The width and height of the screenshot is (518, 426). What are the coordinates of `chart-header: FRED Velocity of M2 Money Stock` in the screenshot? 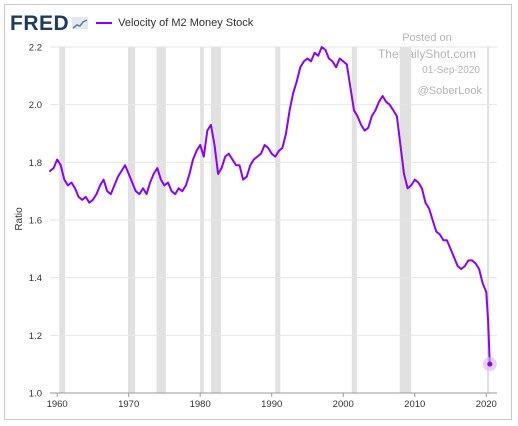 It's located at (131, 23).